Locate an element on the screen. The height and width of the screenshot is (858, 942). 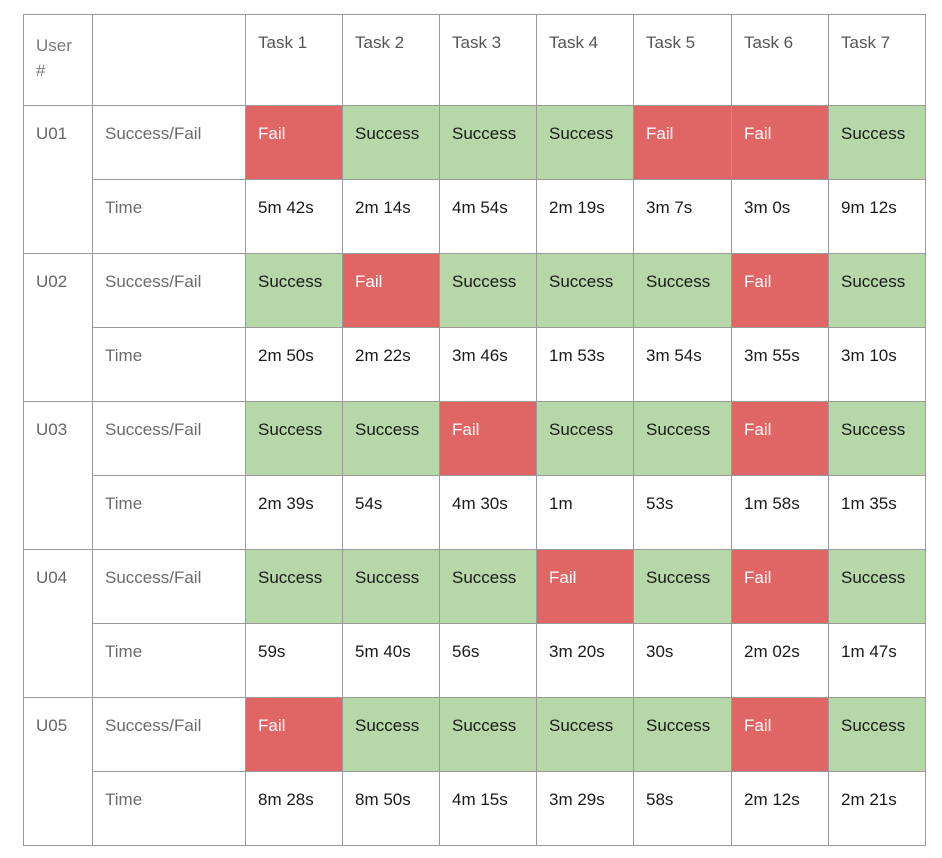
time-cell-task-6: 2m 12s is located at coordinates (780, 808).